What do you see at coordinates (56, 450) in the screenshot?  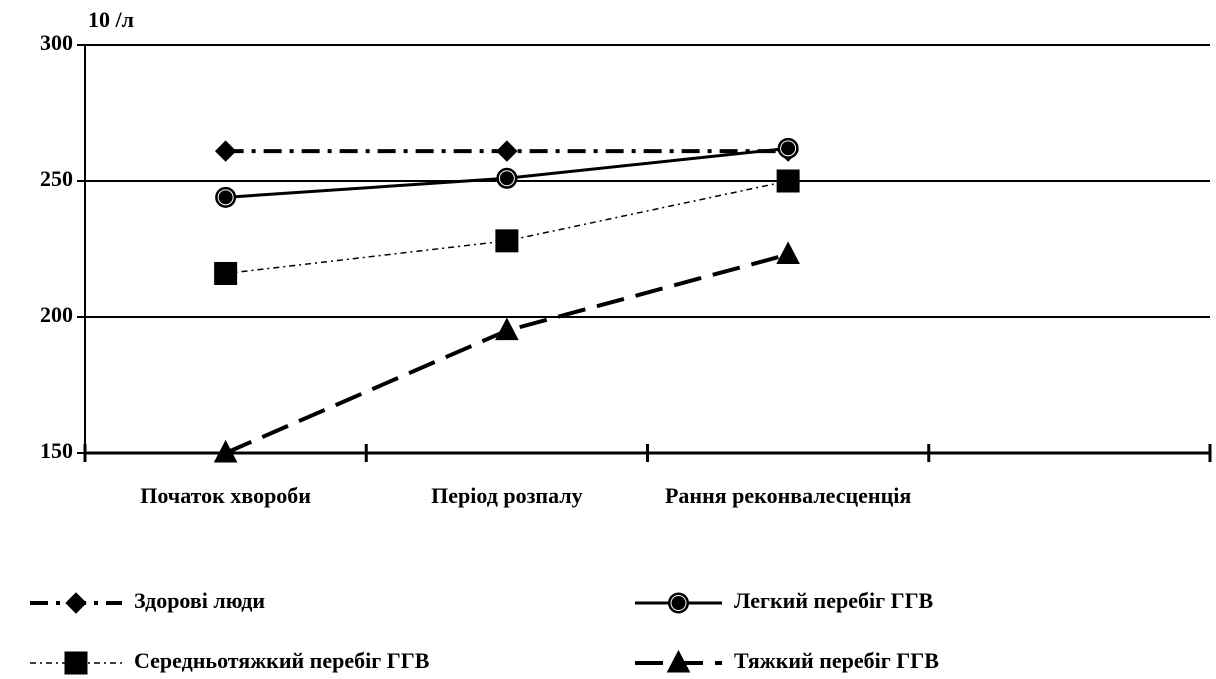 I see `y-tick-label: 150` at bounding box center [56, 450].